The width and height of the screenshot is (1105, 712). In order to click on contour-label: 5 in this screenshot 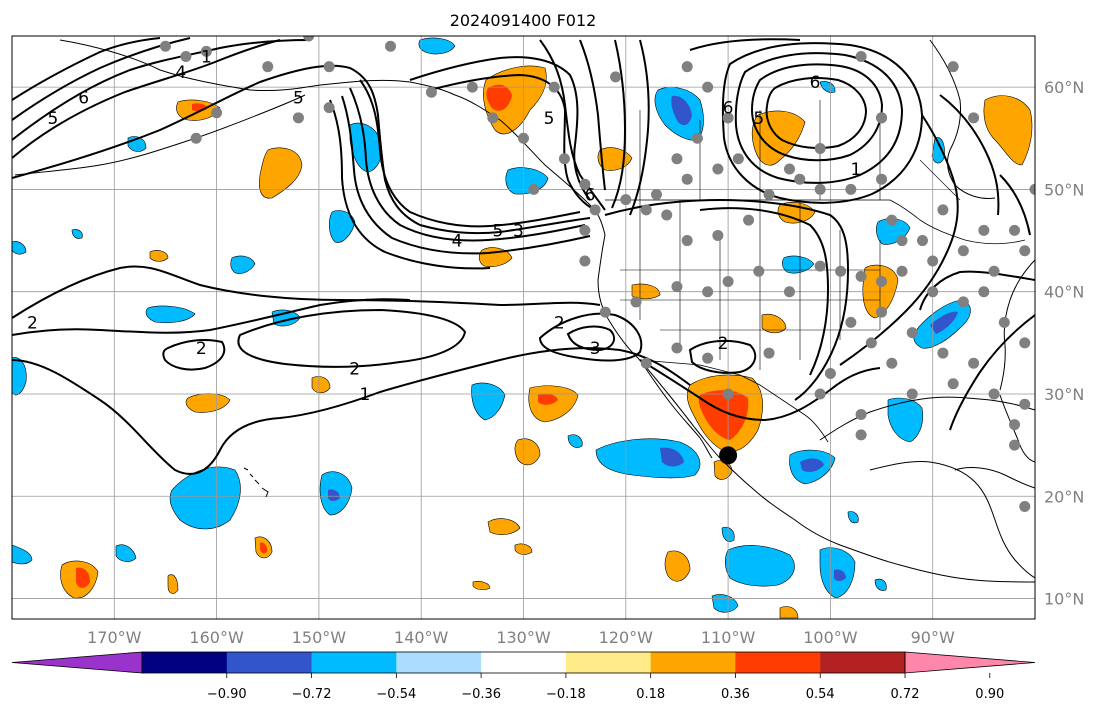, I will do `click(498, 231)`.